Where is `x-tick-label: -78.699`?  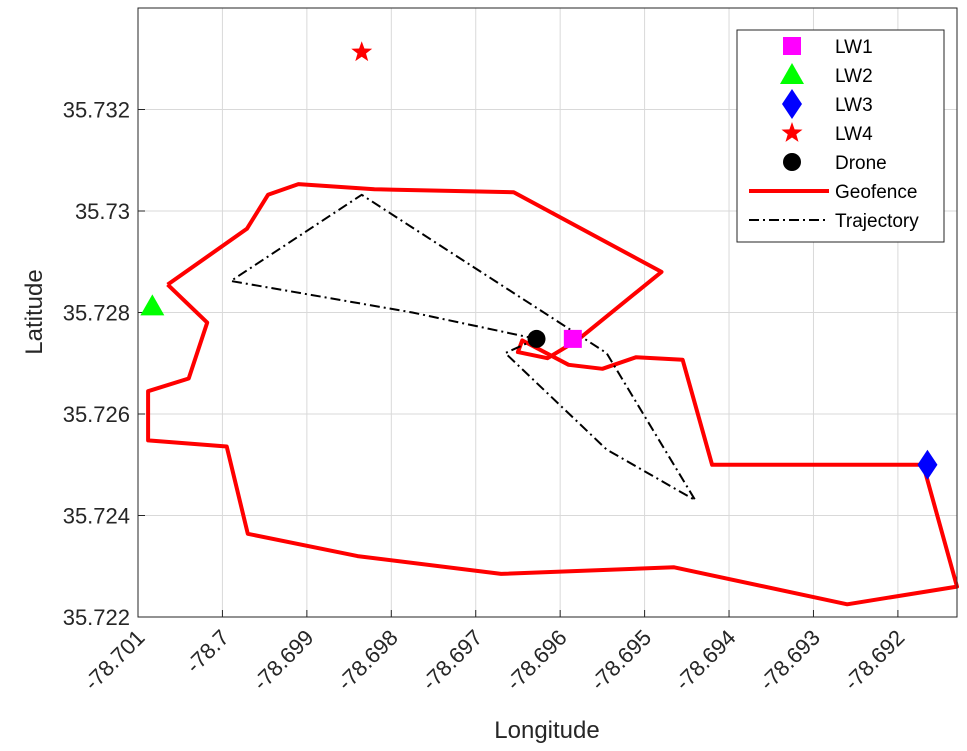
x-tick-label: -78.699 is located at coordinates (283, 660).